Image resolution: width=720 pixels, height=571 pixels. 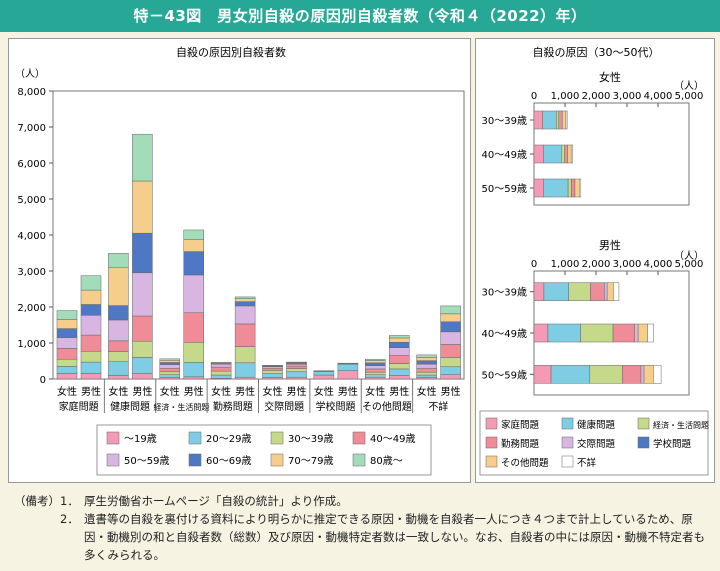 What do you see at coordinates (310, 461) in the screenshot?
I see `legend-label: 70～79歳` at bounding box center [310, 461].